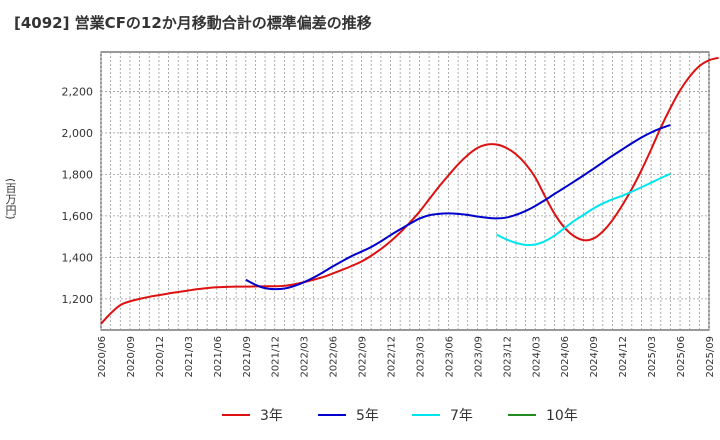  What do you see at coordinates (102, 357) in the screenshot?
I see `x-tick-label: 2020/06` at bounding box center [102, 357].